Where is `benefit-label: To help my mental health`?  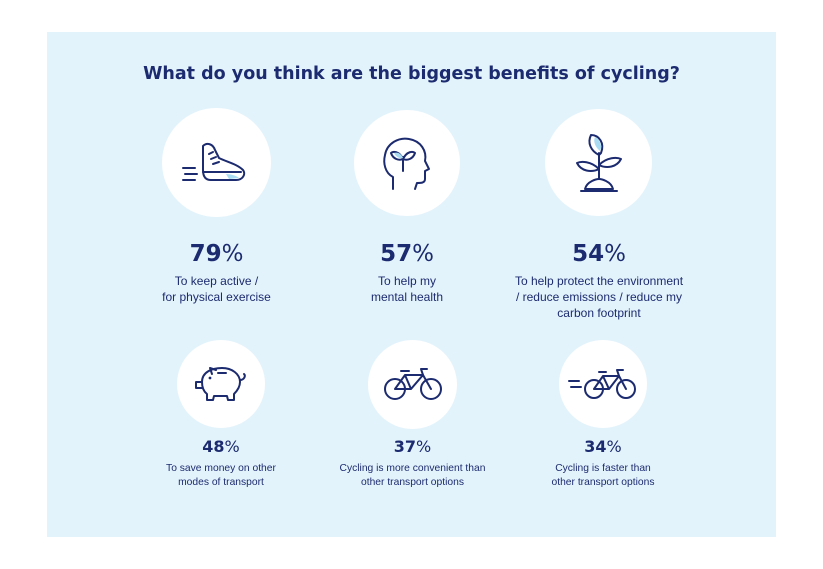
benefit-label: To help my mental health is located at coordinates (407, 289).